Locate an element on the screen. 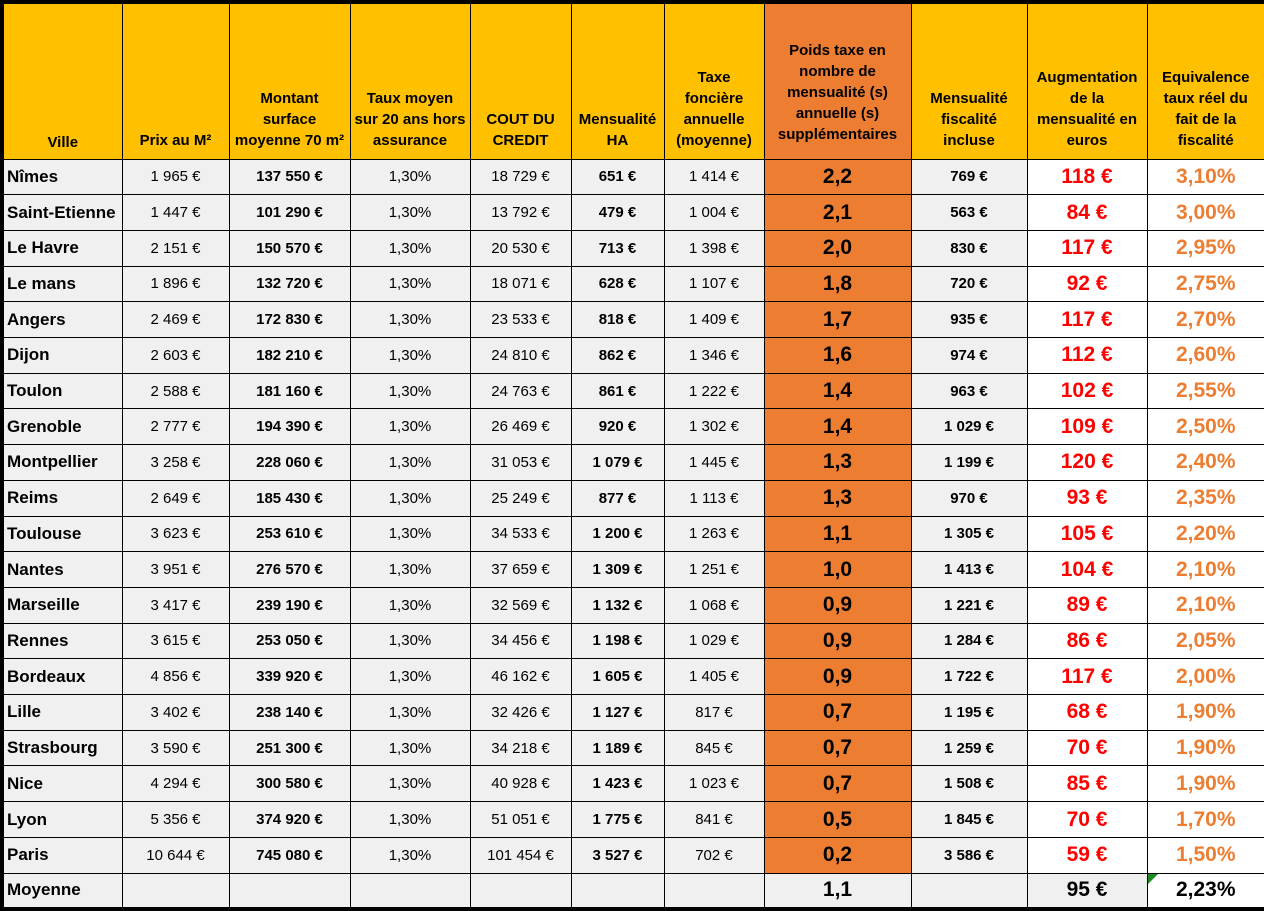  cell-mensualite: 877 € is located at coordinates (617, 498).